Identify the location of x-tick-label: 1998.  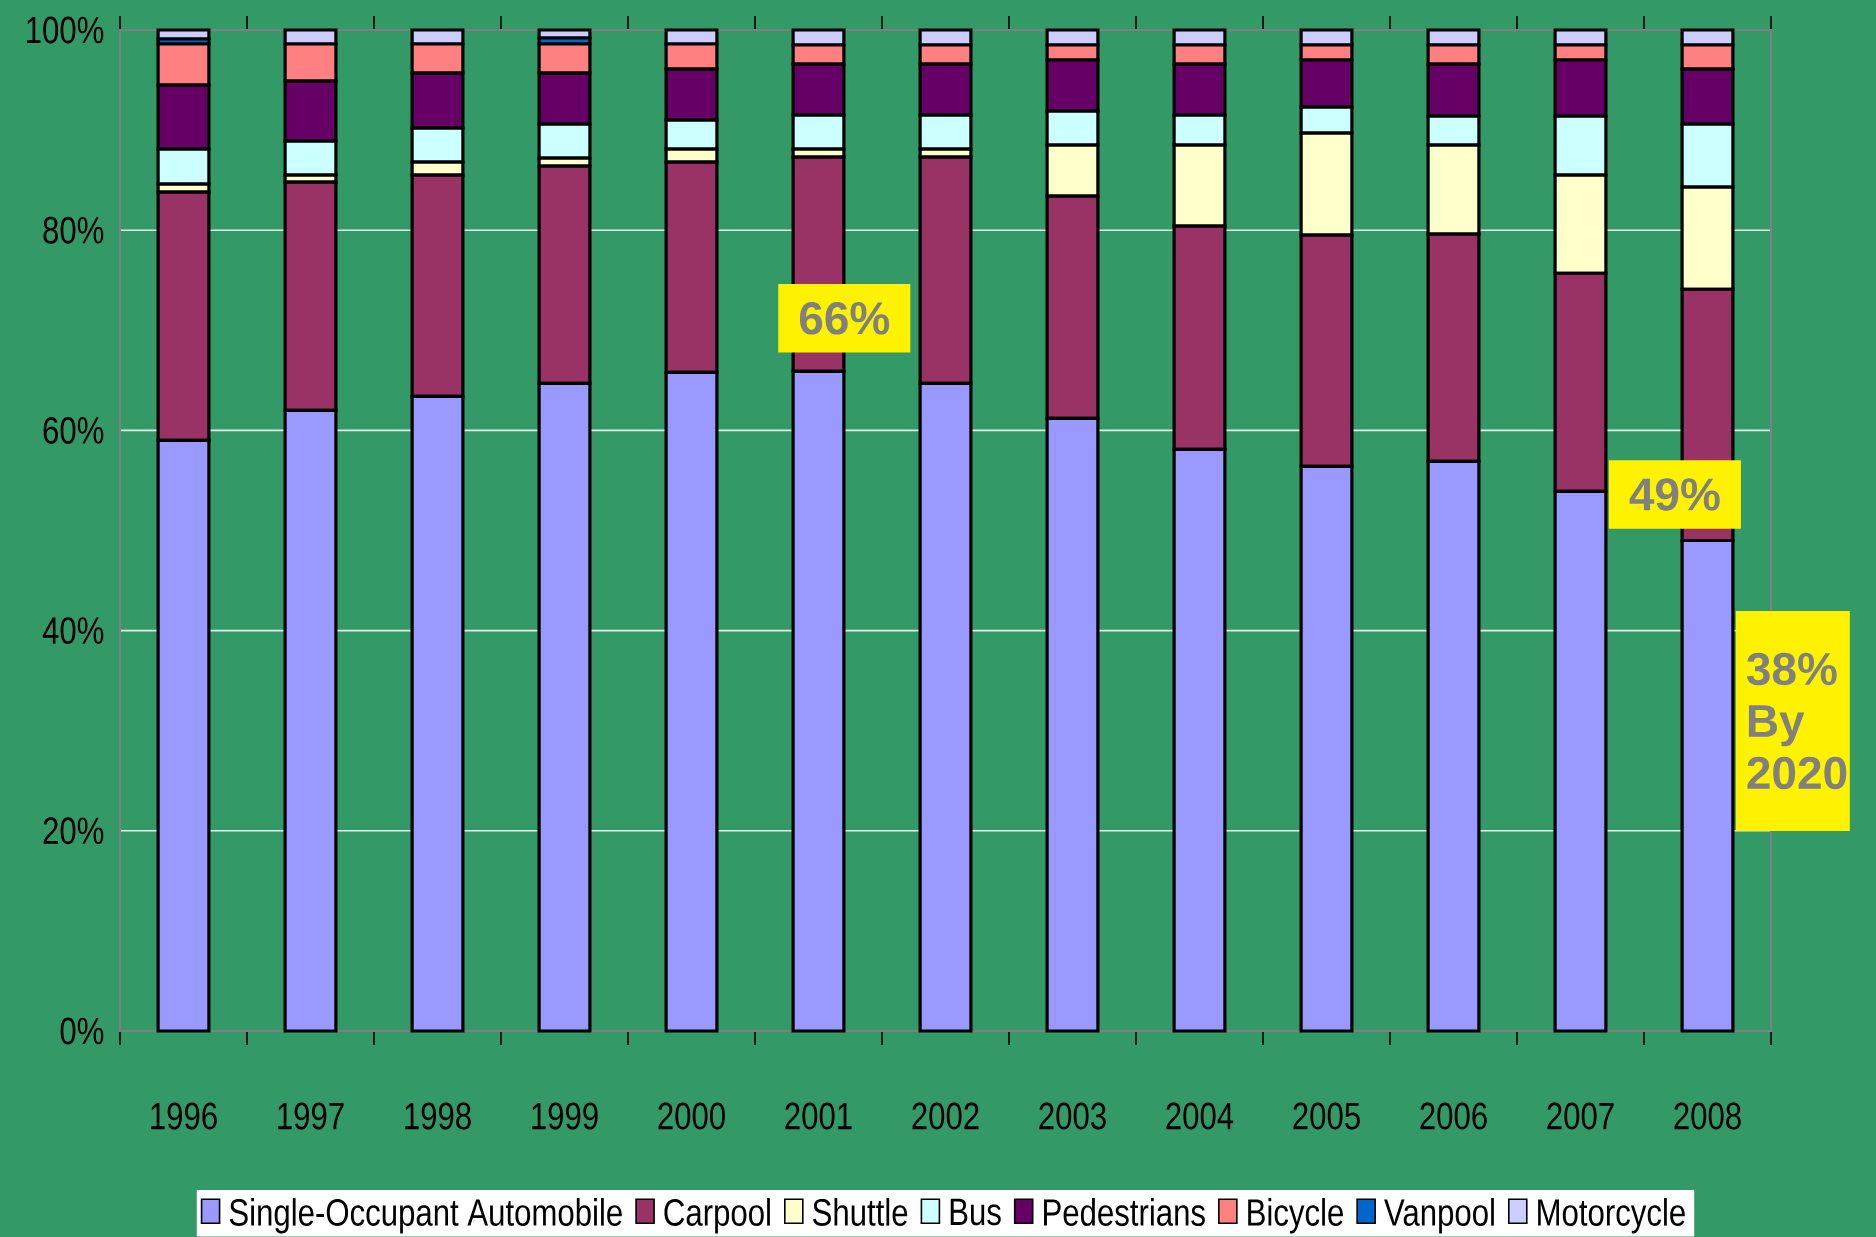
(438, 1116).